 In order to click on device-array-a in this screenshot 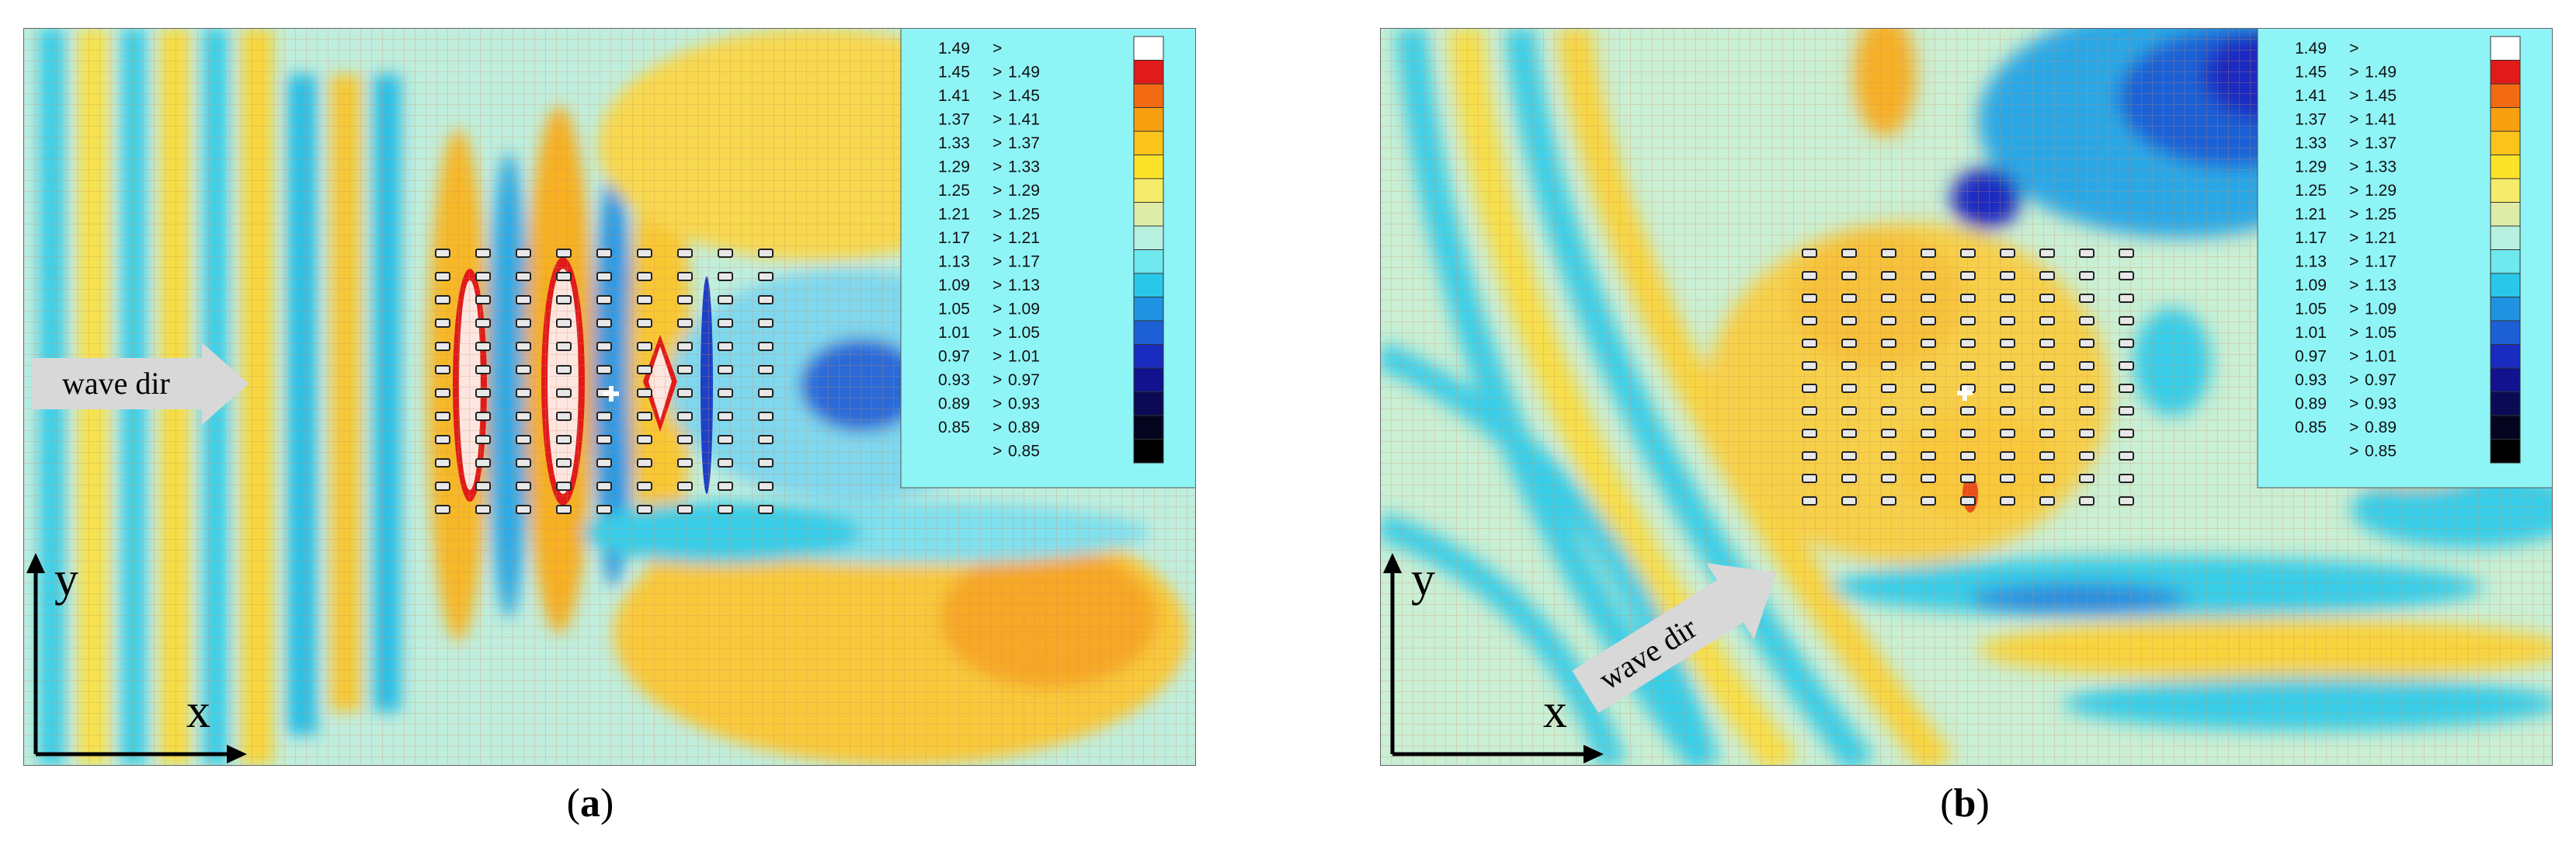, I will do `click(604, 382)`.